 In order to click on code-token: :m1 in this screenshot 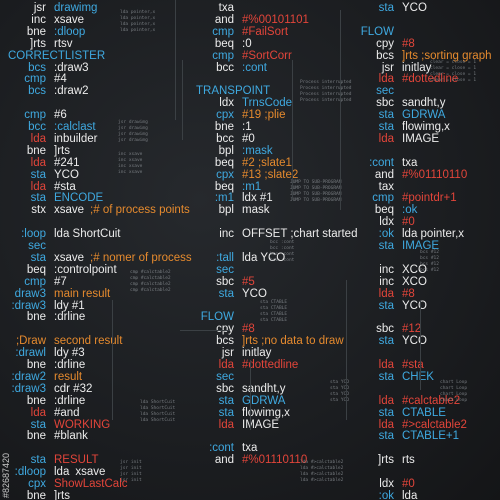, I will do `click(252, 186)`.